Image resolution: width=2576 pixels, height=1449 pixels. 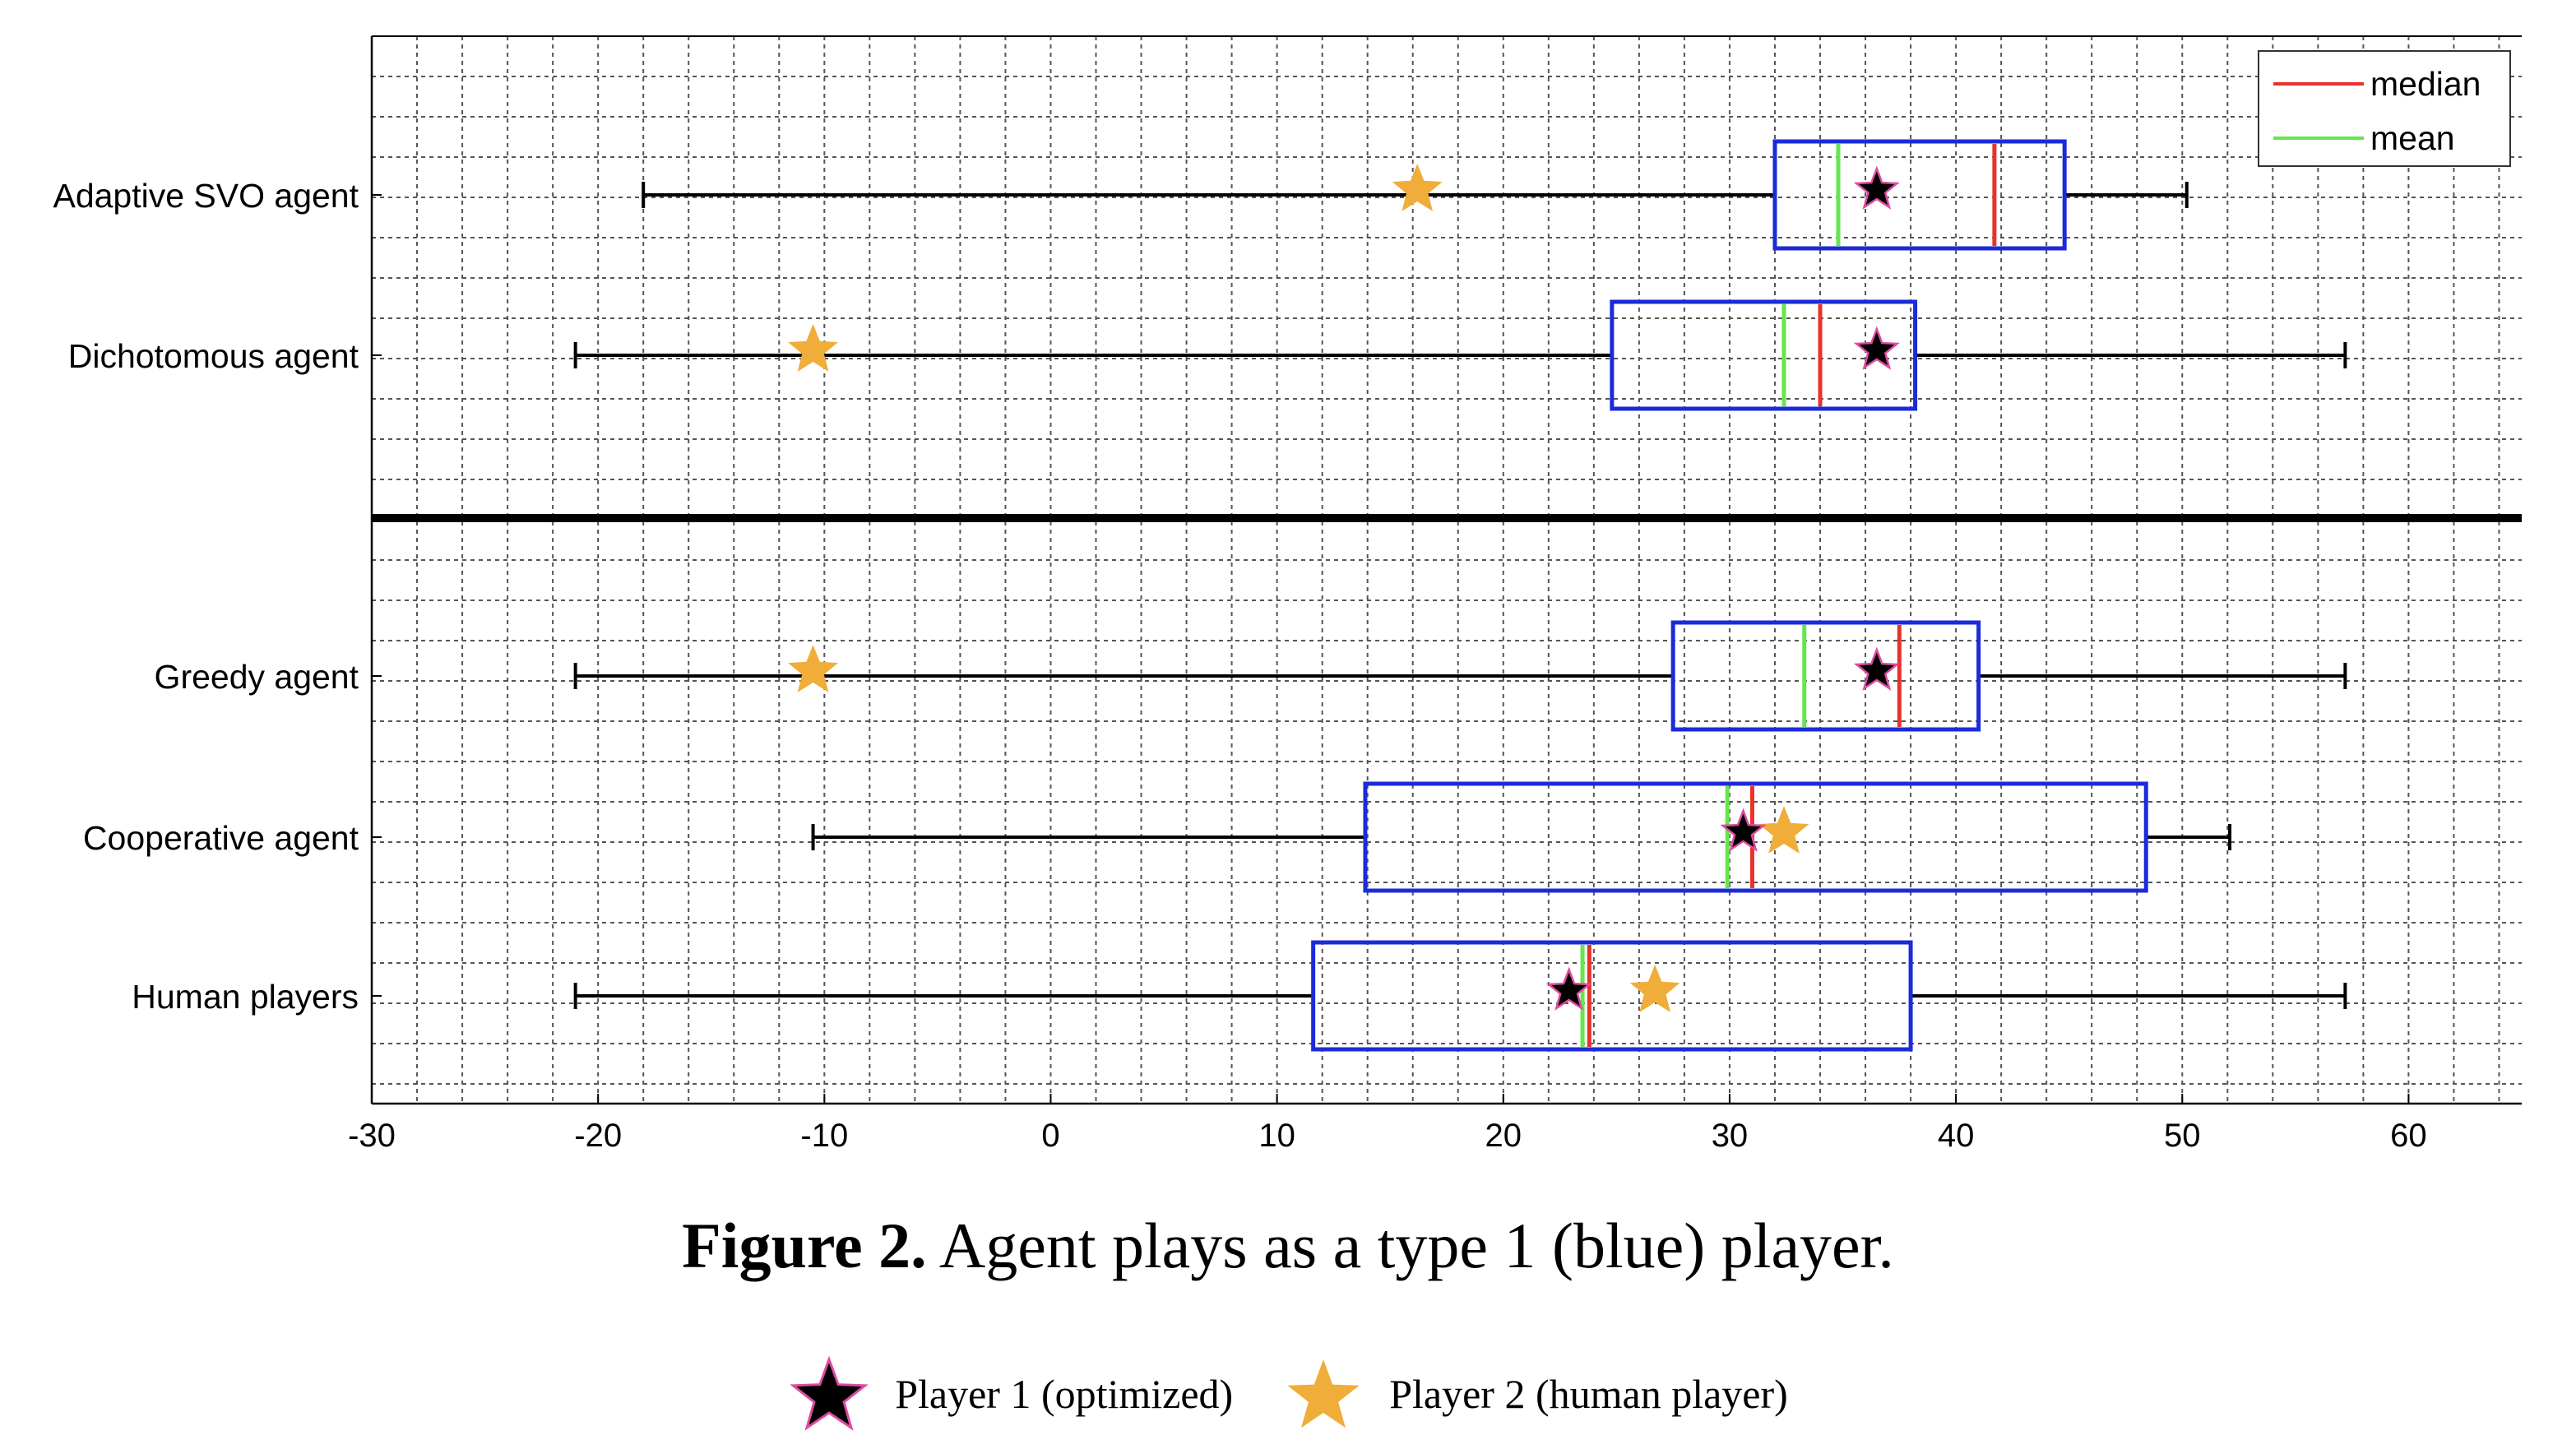 I want to click on category-label: Human players, so click(x=246, y=997).